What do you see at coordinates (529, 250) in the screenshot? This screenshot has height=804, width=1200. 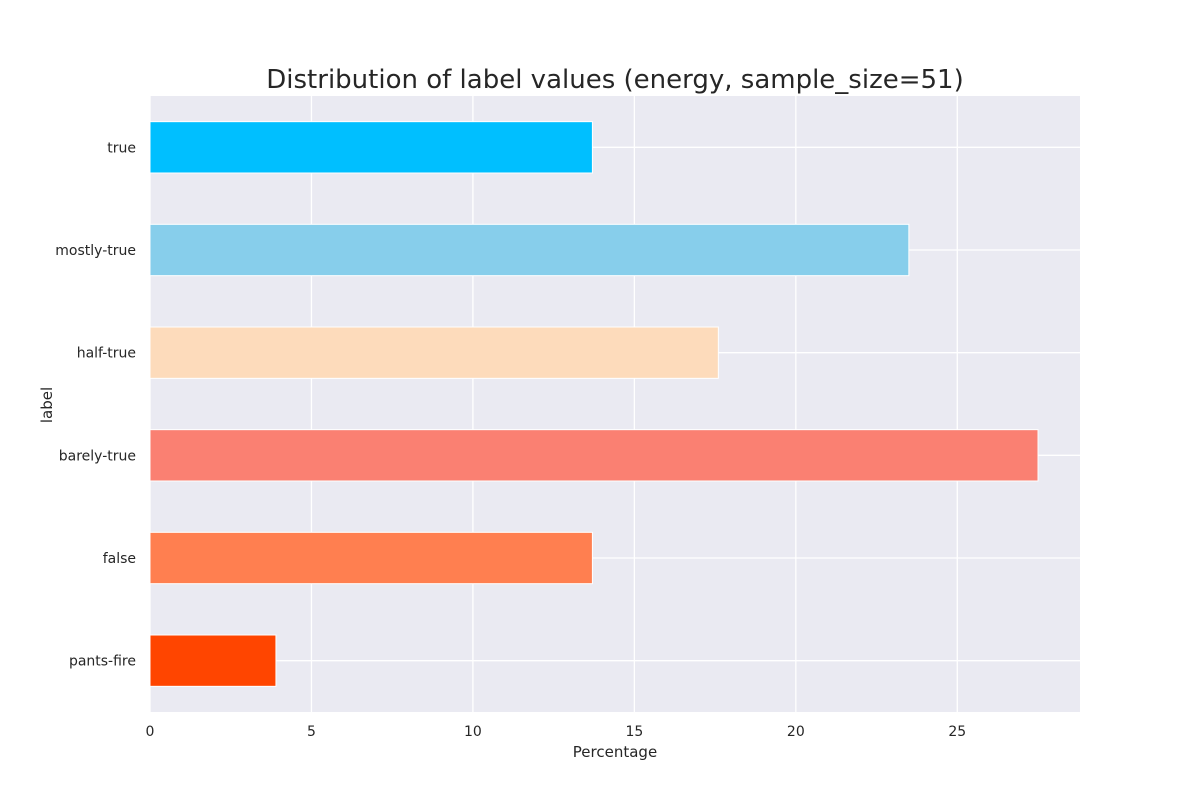 I see `bar-mostly-true` at bounding box center [529, 250].